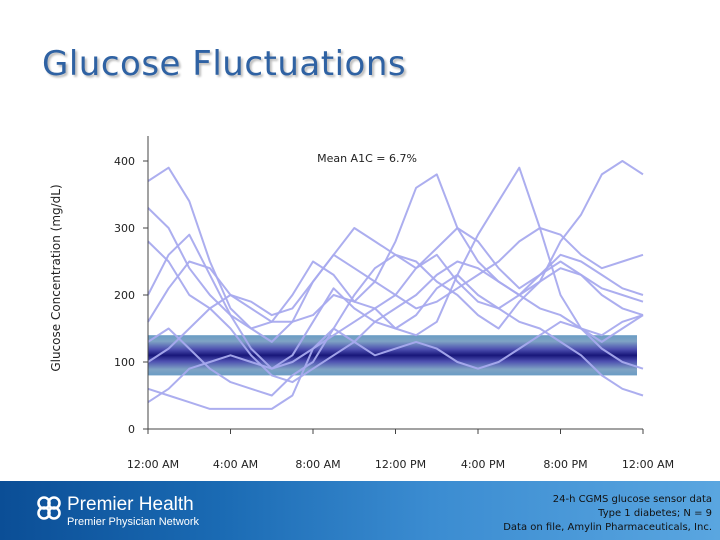 This screenshot has height=540, width=720. Describe the element at coordinates (360, 510) in the screenshot. I see `footer-bar` at that location.